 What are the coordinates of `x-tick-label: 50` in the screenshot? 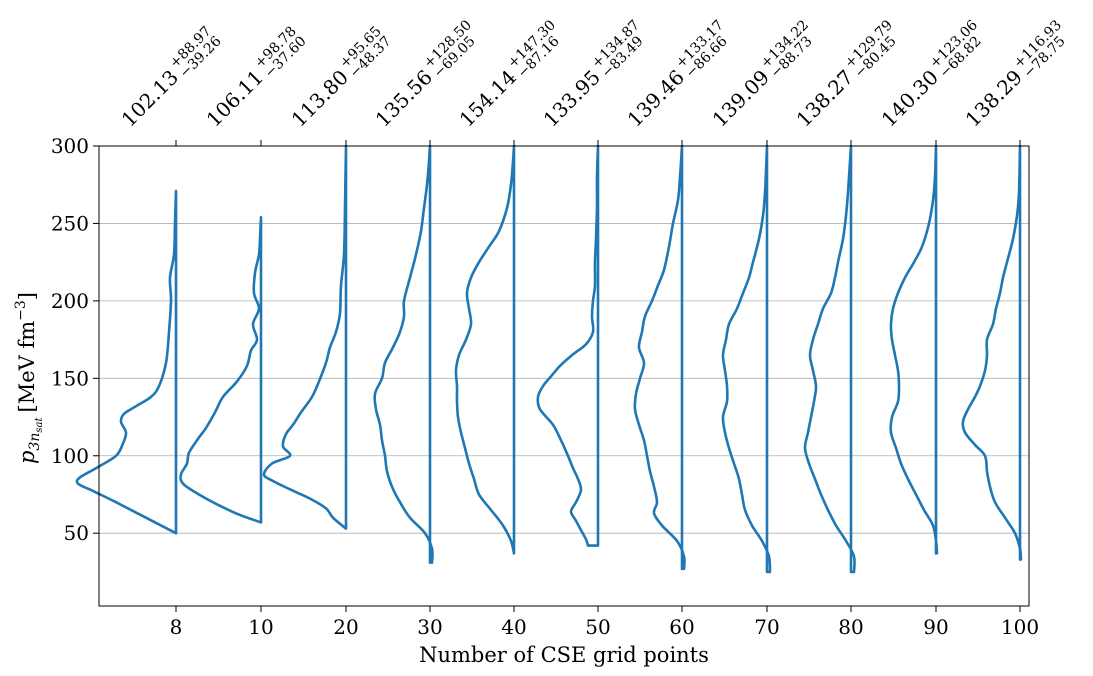 It's located at (597, 627).